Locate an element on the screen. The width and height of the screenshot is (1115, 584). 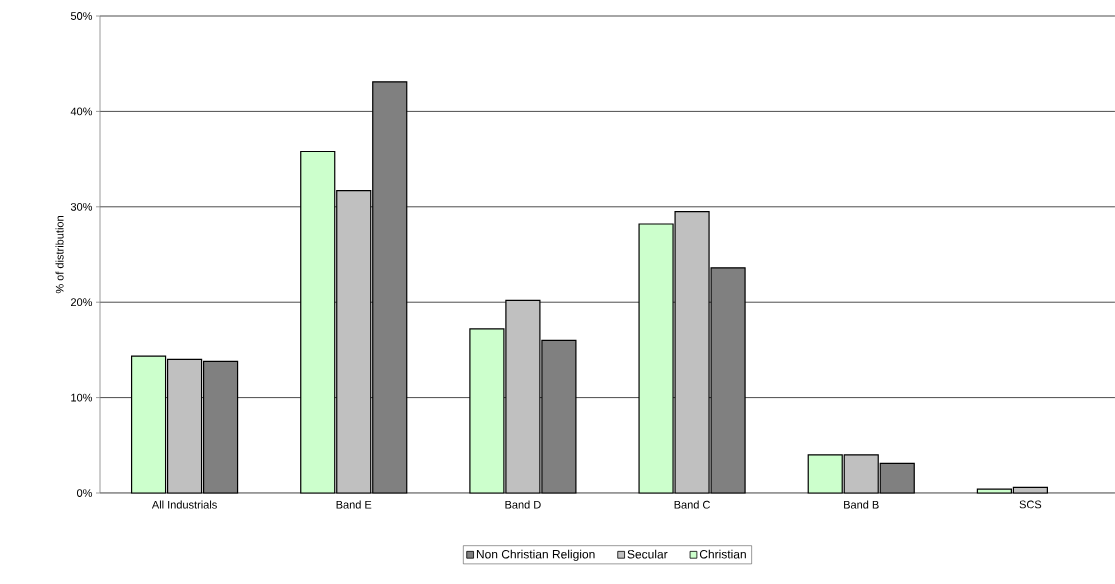
x-tick-label: Band E is located at coordinates (354, 504).